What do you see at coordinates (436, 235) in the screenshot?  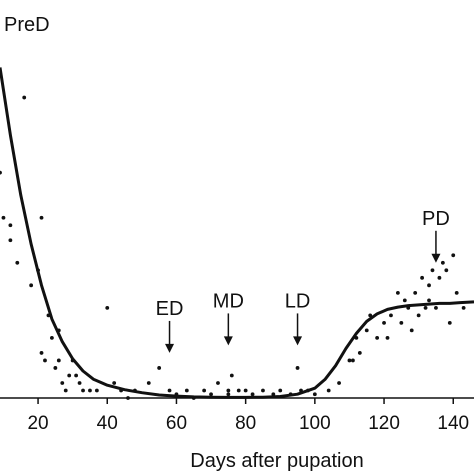 I see `annotation-pd: PD` at bounding box center [436, 235].